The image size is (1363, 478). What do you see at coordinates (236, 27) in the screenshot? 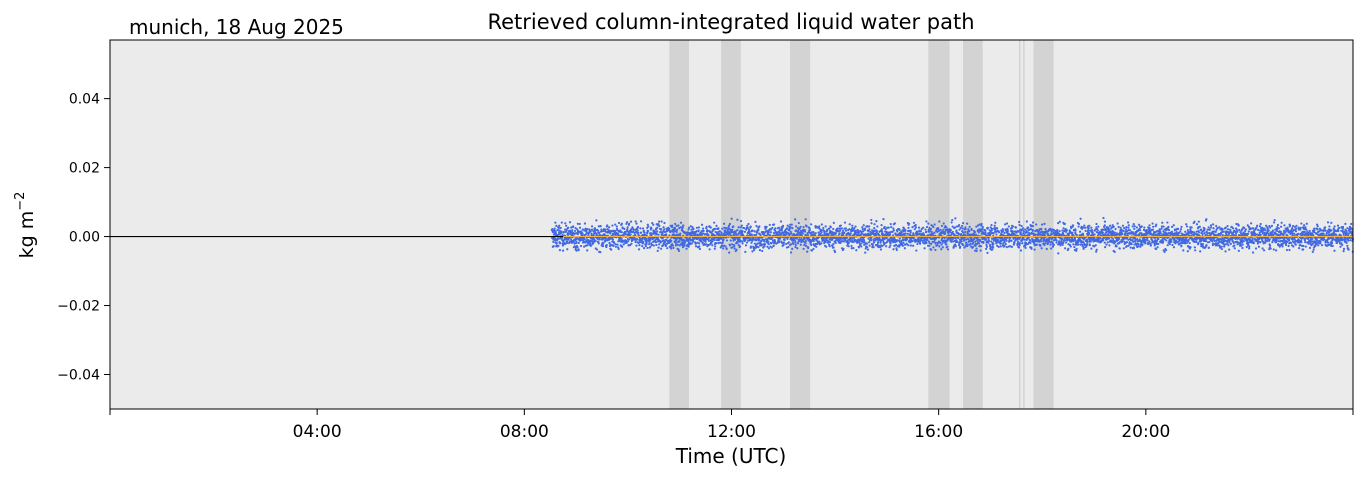
I see `chart-subtitle: munich, 18 Aug 2025` at bounding box center [236, 27].